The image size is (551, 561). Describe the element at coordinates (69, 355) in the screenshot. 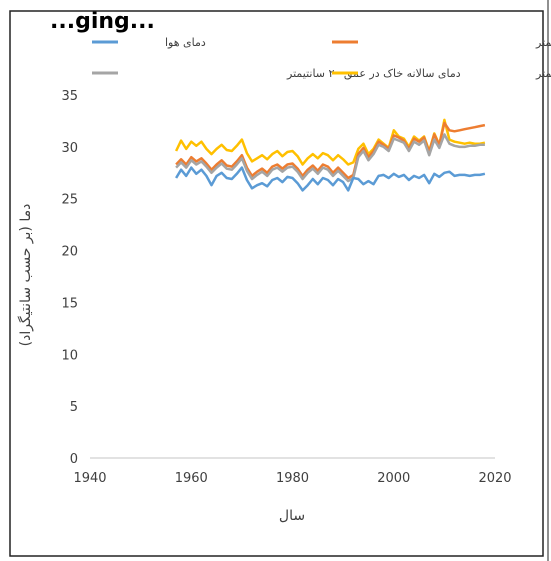

I see `y-tick-label: 10` at that location.